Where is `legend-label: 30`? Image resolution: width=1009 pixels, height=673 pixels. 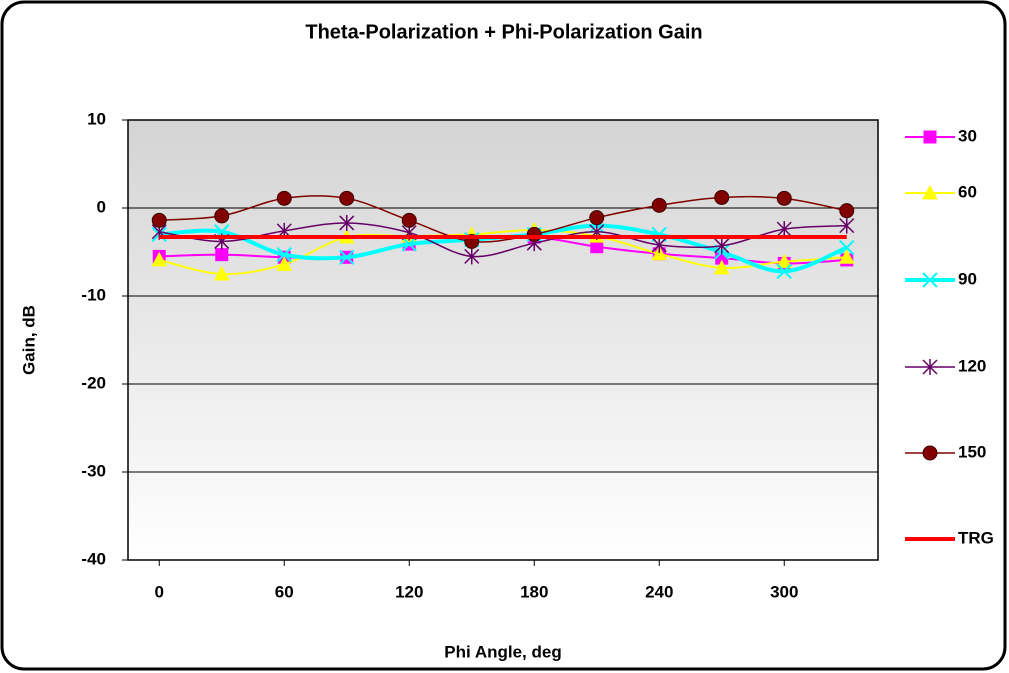
legend-label: 30 is located at coordinates (967, 135).